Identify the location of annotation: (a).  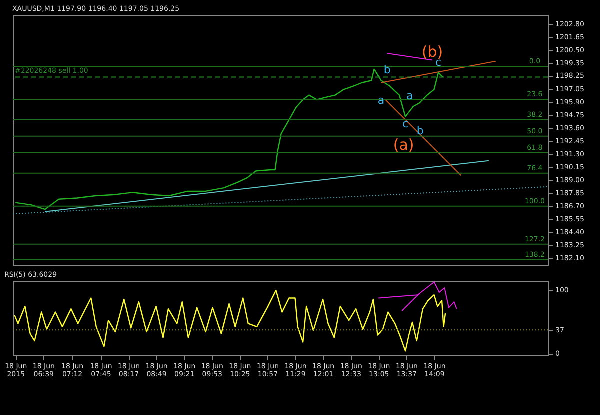
(403, 145).